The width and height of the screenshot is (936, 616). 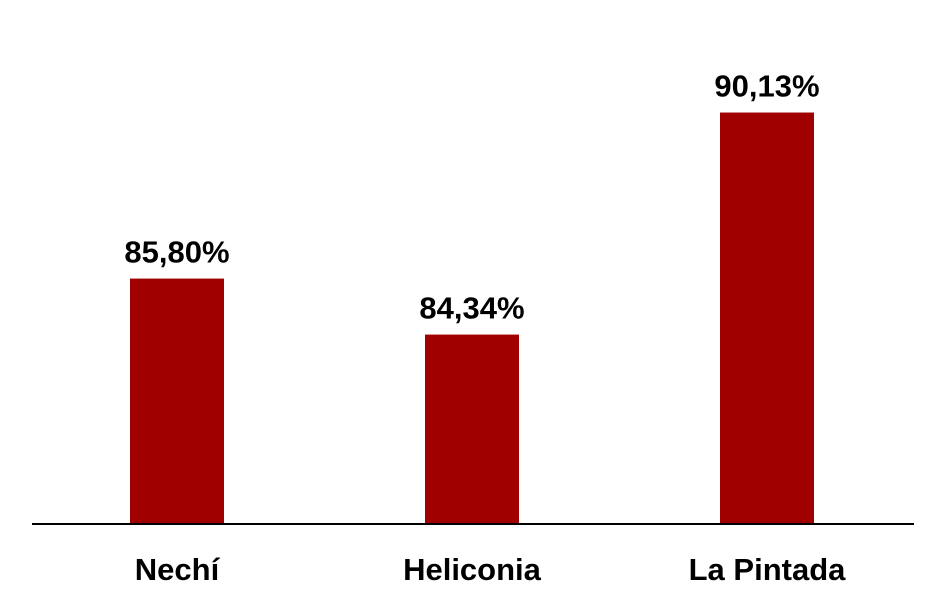 What do you see at coordinates (472, 569) in the screenshot?
I see `category-label-1: Heliconia` at bounding box center [472, 569].